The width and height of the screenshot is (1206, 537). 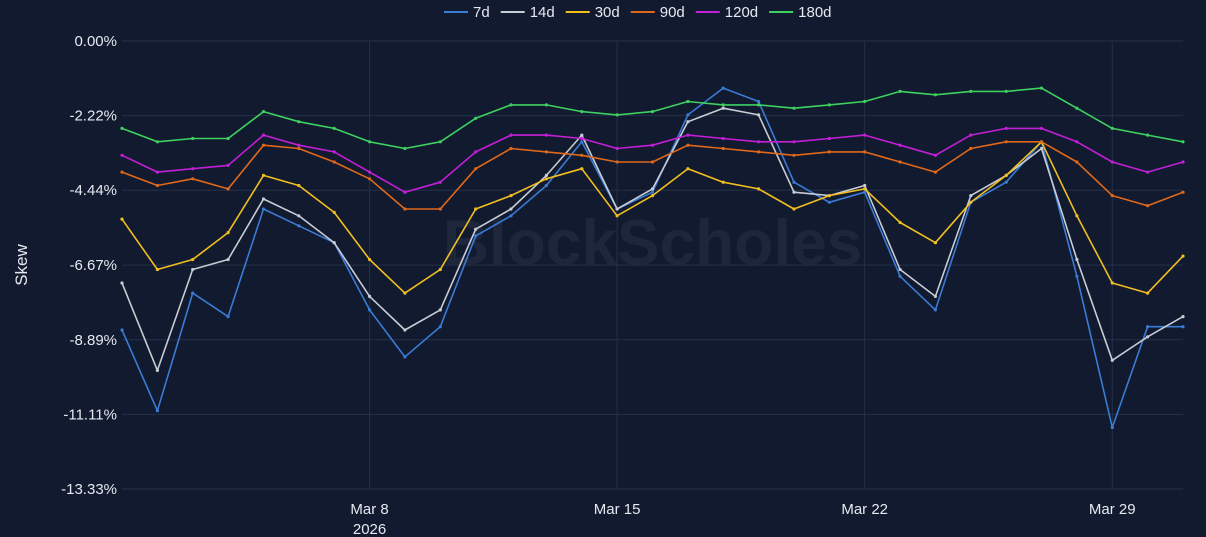 What do you see at coordinates (741, 12) in the screenshot?
I see `legend-label: 120d` at bounding box center [741, 12].